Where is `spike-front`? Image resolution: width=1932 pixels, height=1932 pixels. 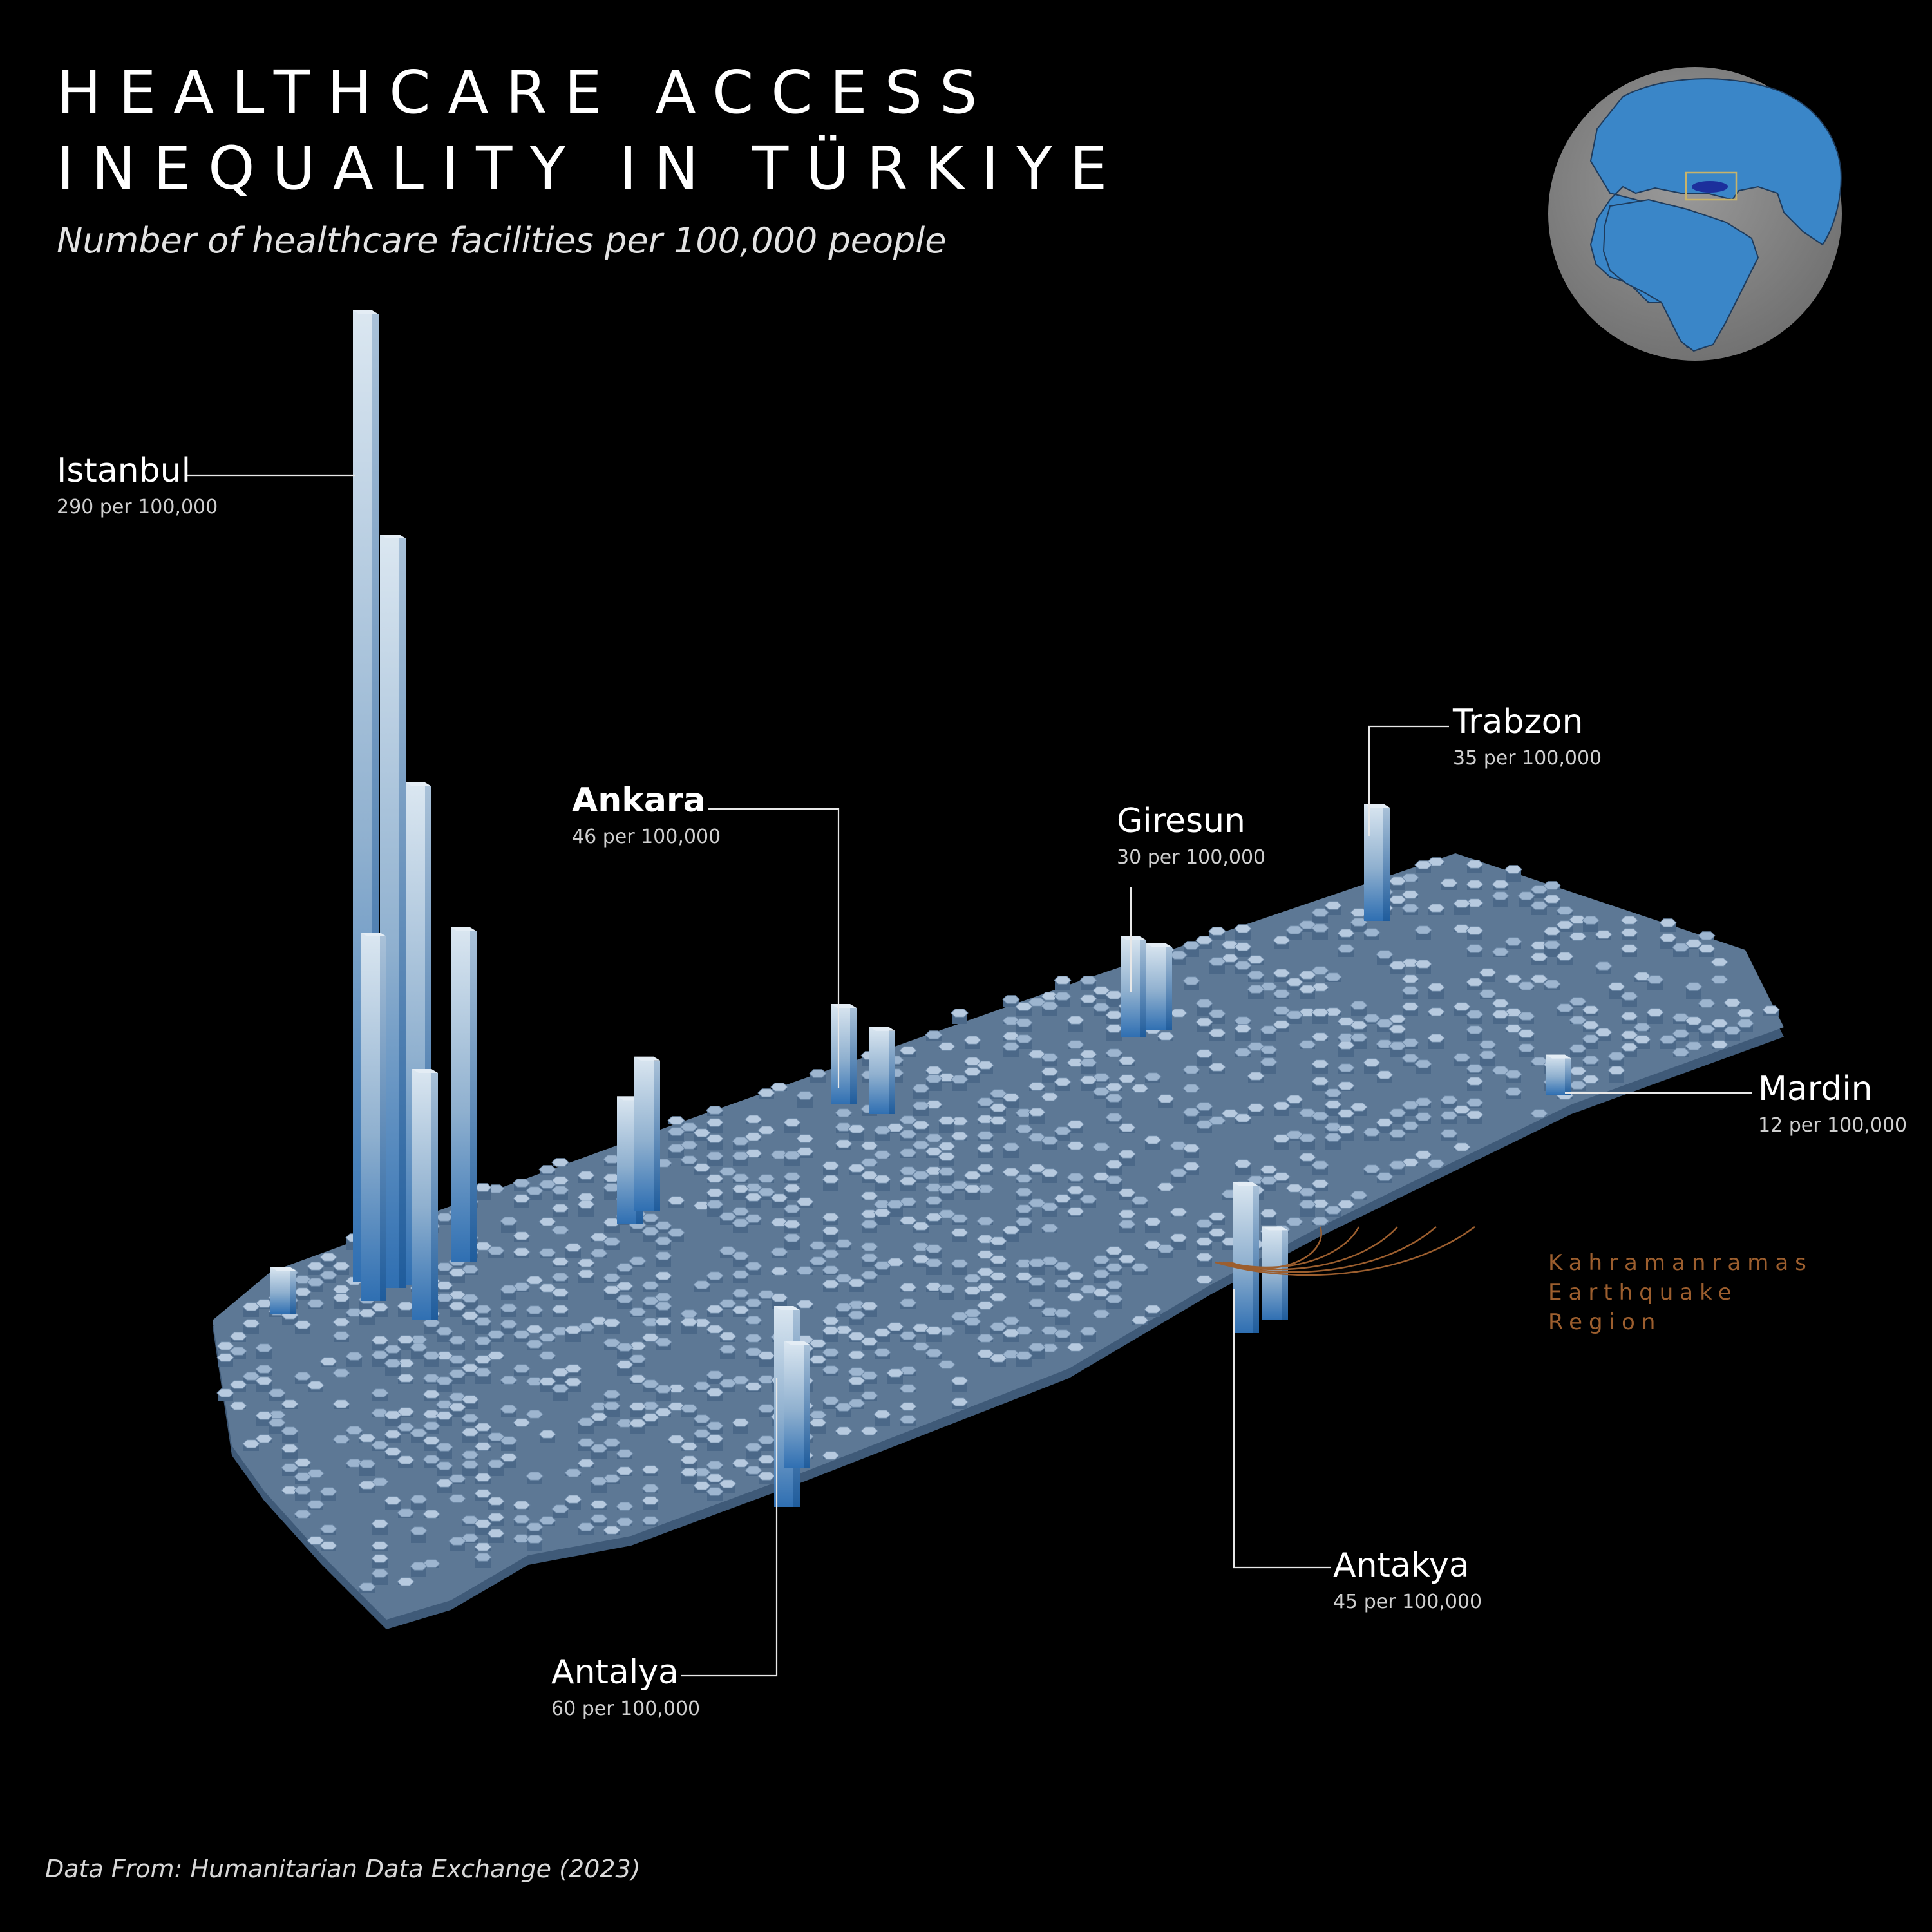
spike-front is located at coordinates (626, 1160).